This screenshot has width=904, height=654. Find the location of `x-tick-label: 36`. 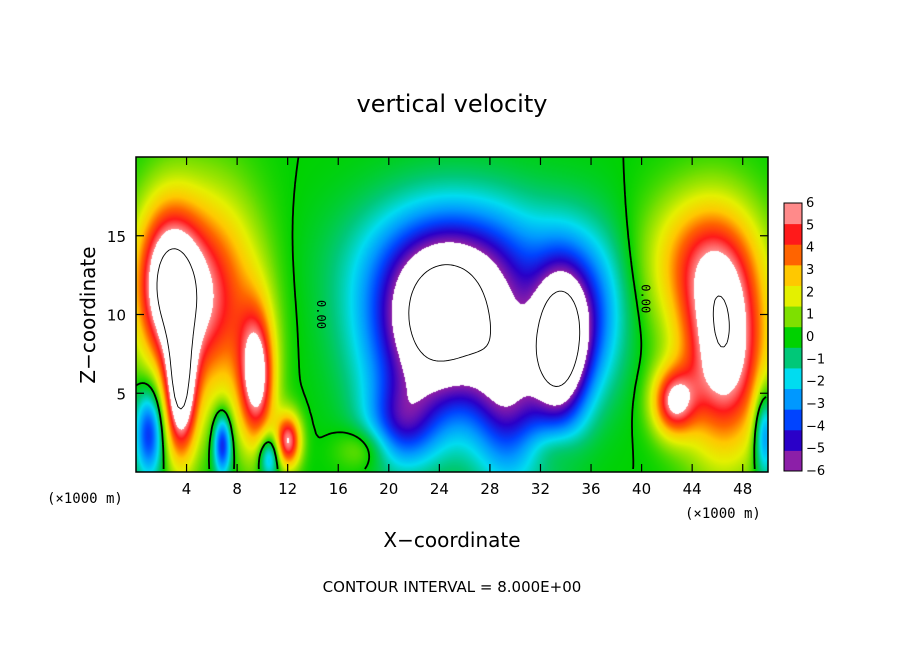

x-tick-label: 36 is located at coordinates (590, 489).